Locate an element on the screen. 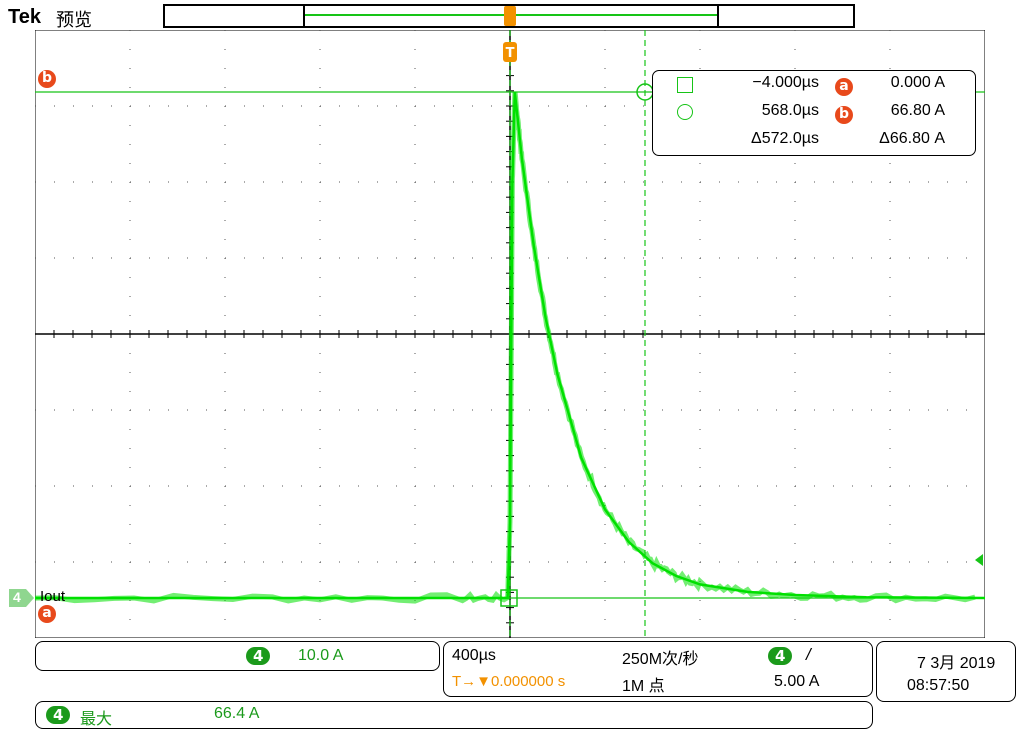  channel-4-marker-shape is located at coordinates (21, 598).